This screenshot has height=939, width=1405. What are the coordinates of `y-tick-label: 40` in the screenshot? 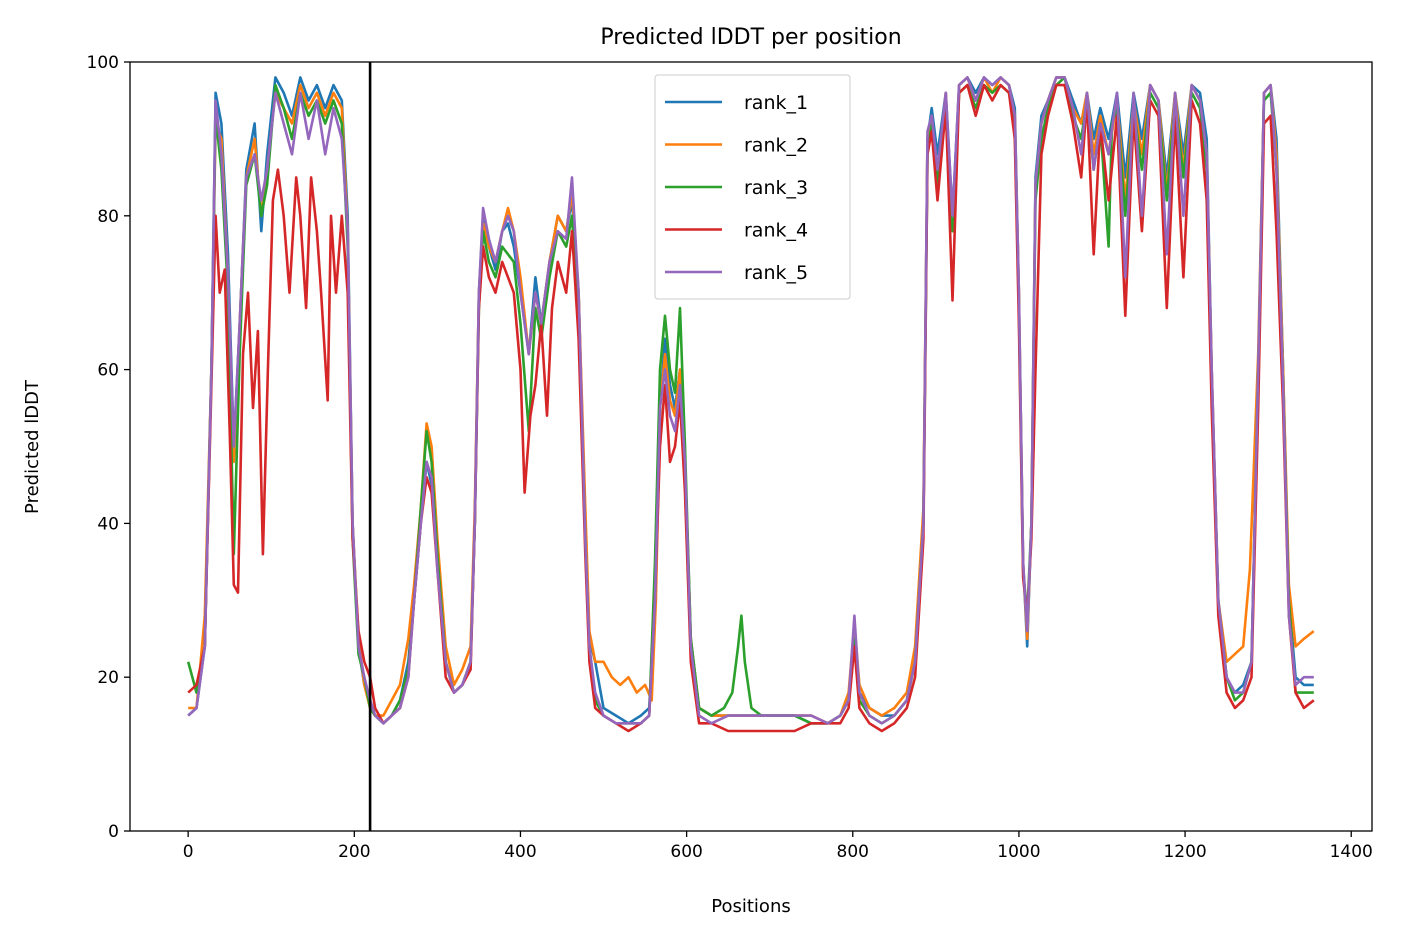 It's located at (108, 524).